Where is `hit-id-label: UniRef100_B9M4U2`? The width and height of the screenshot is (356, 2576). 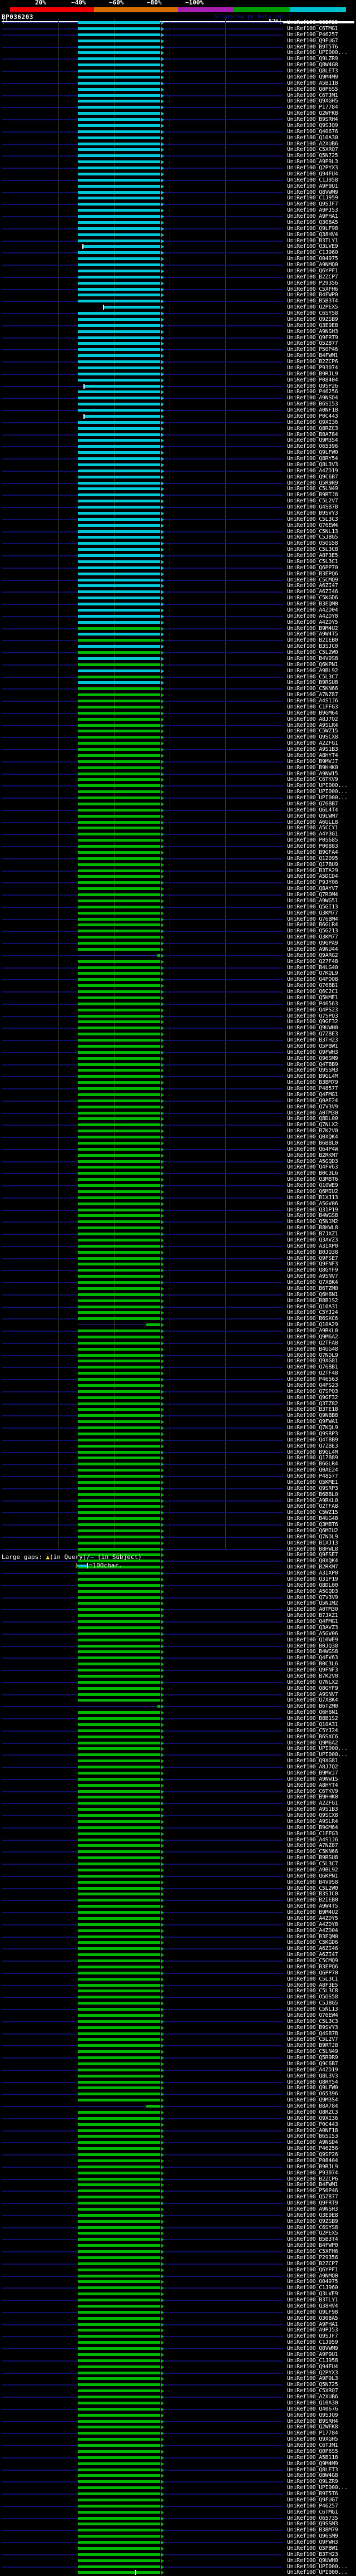 hit-id-label: UniRef100_B9M4U2 is located at coordinates (312, 1912).